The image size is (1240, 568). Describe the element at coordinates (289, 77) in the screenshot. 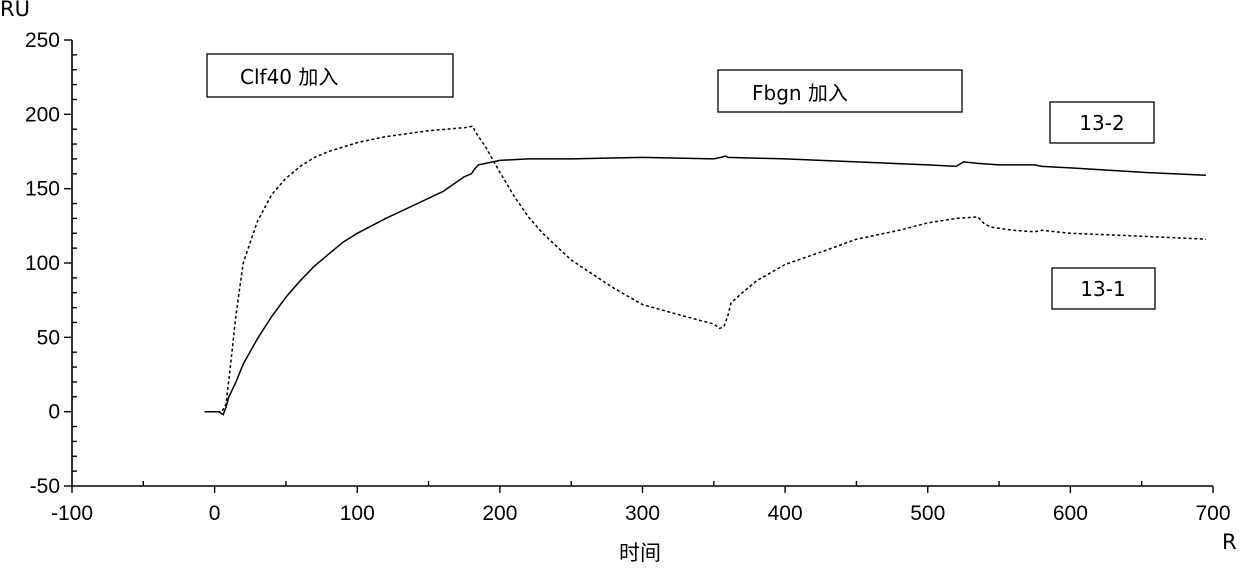

I see `annotation-text: Clf40 加入` at that location.